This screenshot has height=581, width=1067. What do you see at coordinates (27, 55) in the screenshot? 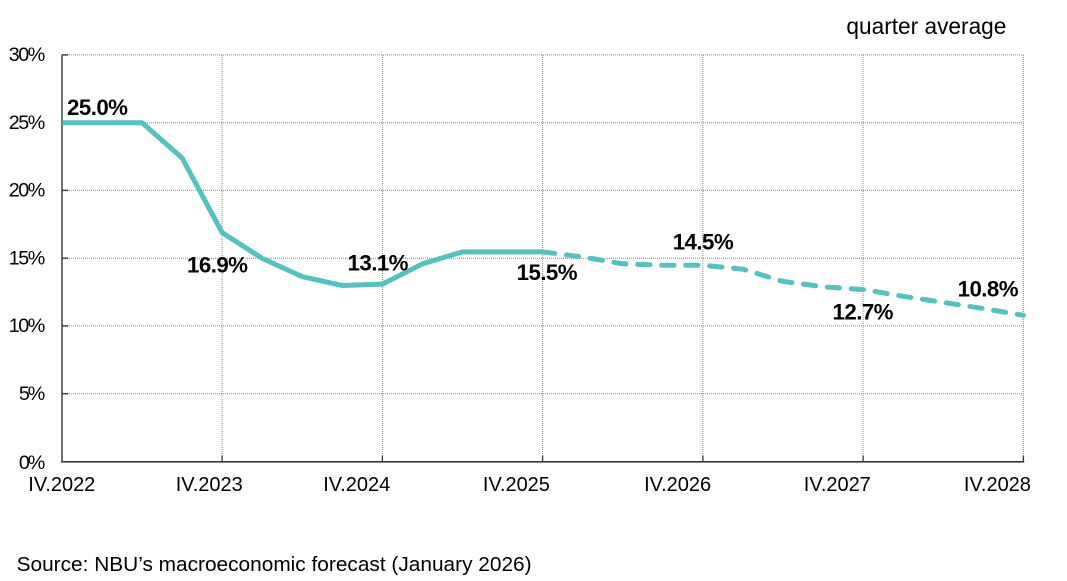
I see `svg-text: 30%` at bounding box center [27, 55].